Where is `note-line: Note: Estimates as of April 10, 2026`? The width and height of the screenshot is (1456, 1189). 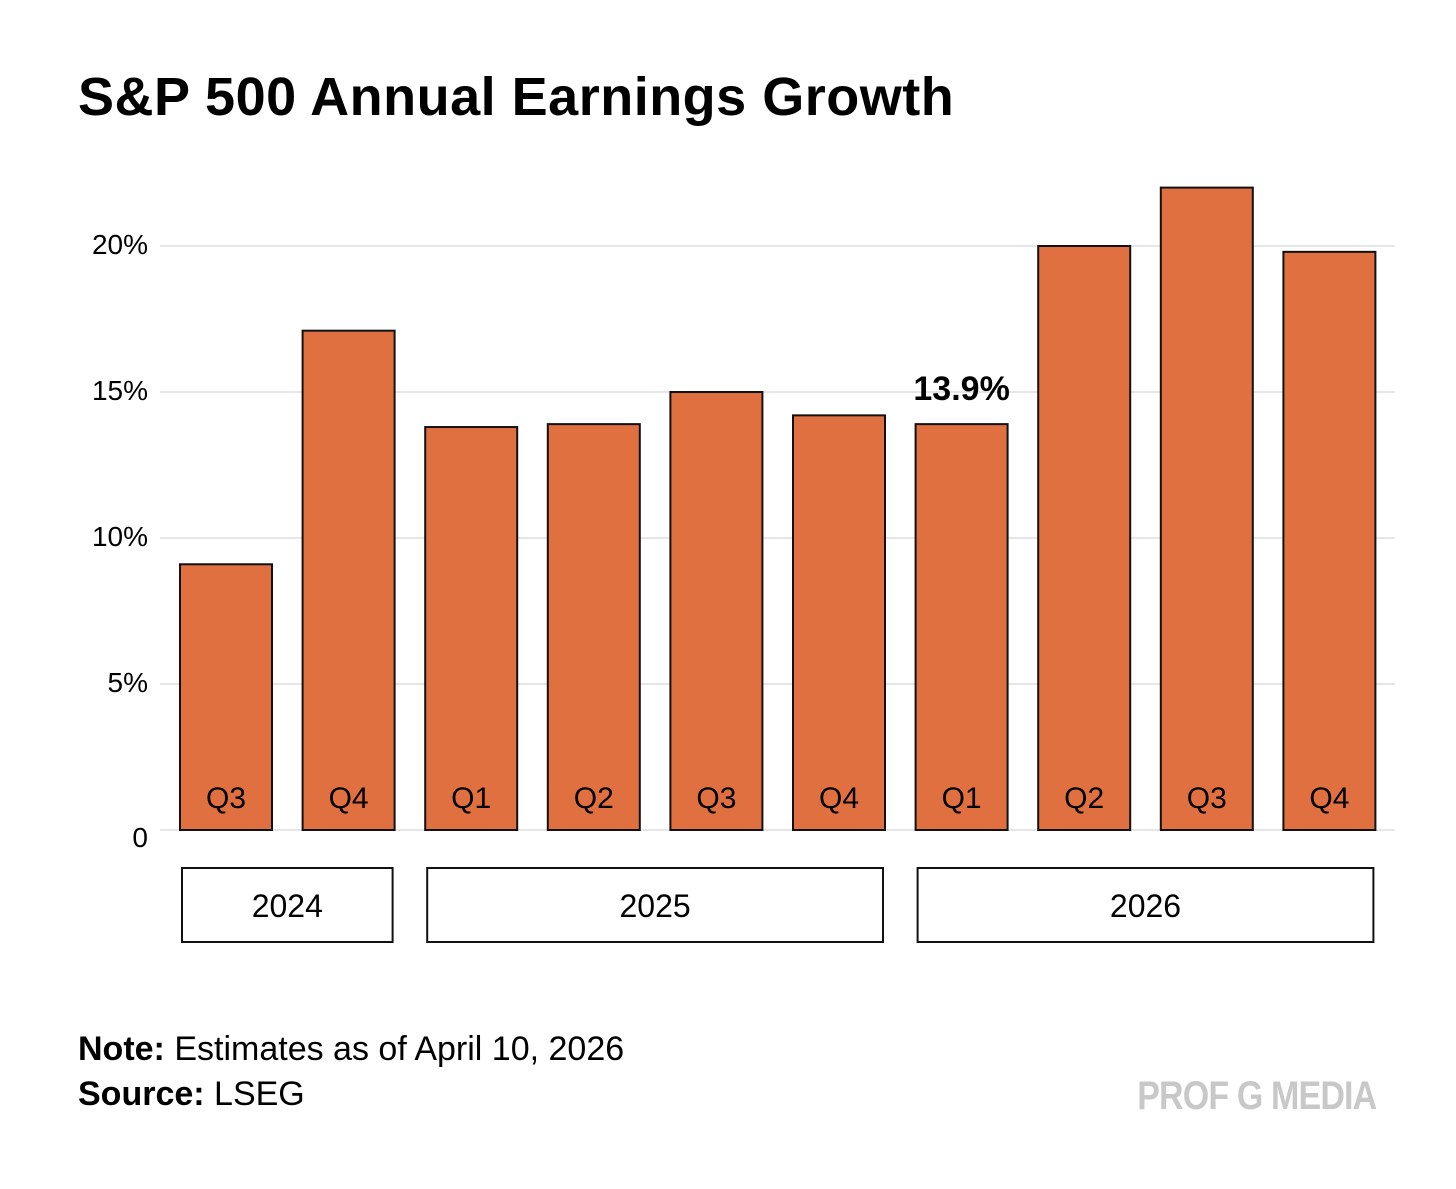 note-line: Note: Estimates as of April 10, 2026 is located at coordinates (351, 1049).